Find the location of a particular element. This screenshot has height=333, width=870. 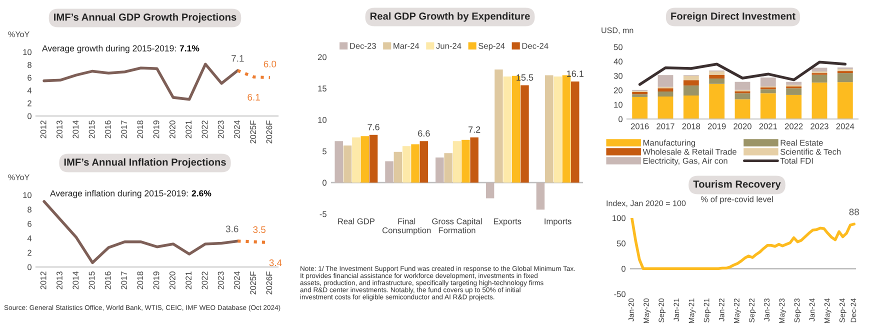

y-axis-title: USD, mn is located at coordinates (618, 30).